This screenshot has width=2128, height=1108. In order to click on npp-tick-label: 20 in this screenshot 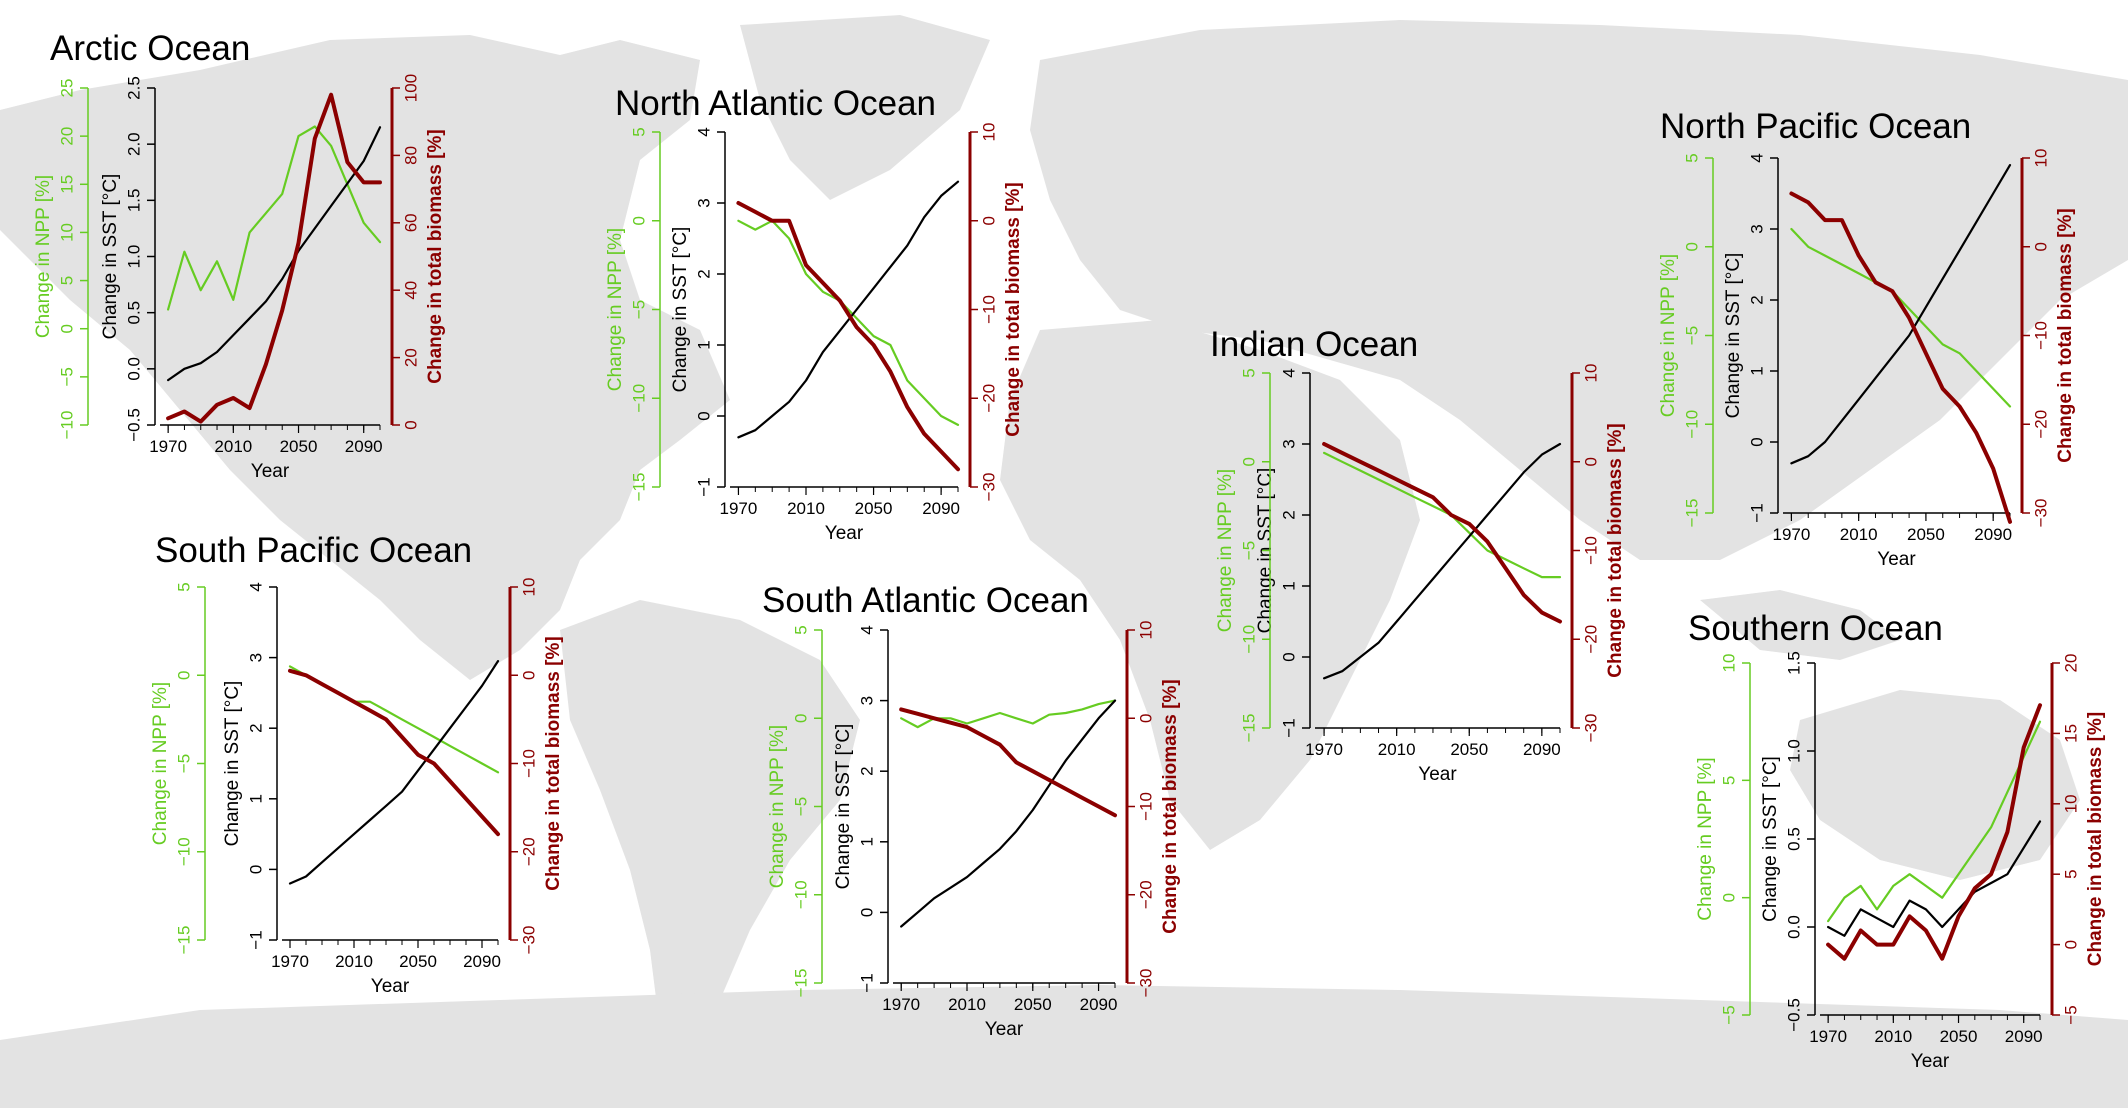, I will do `click(66, 136)`.